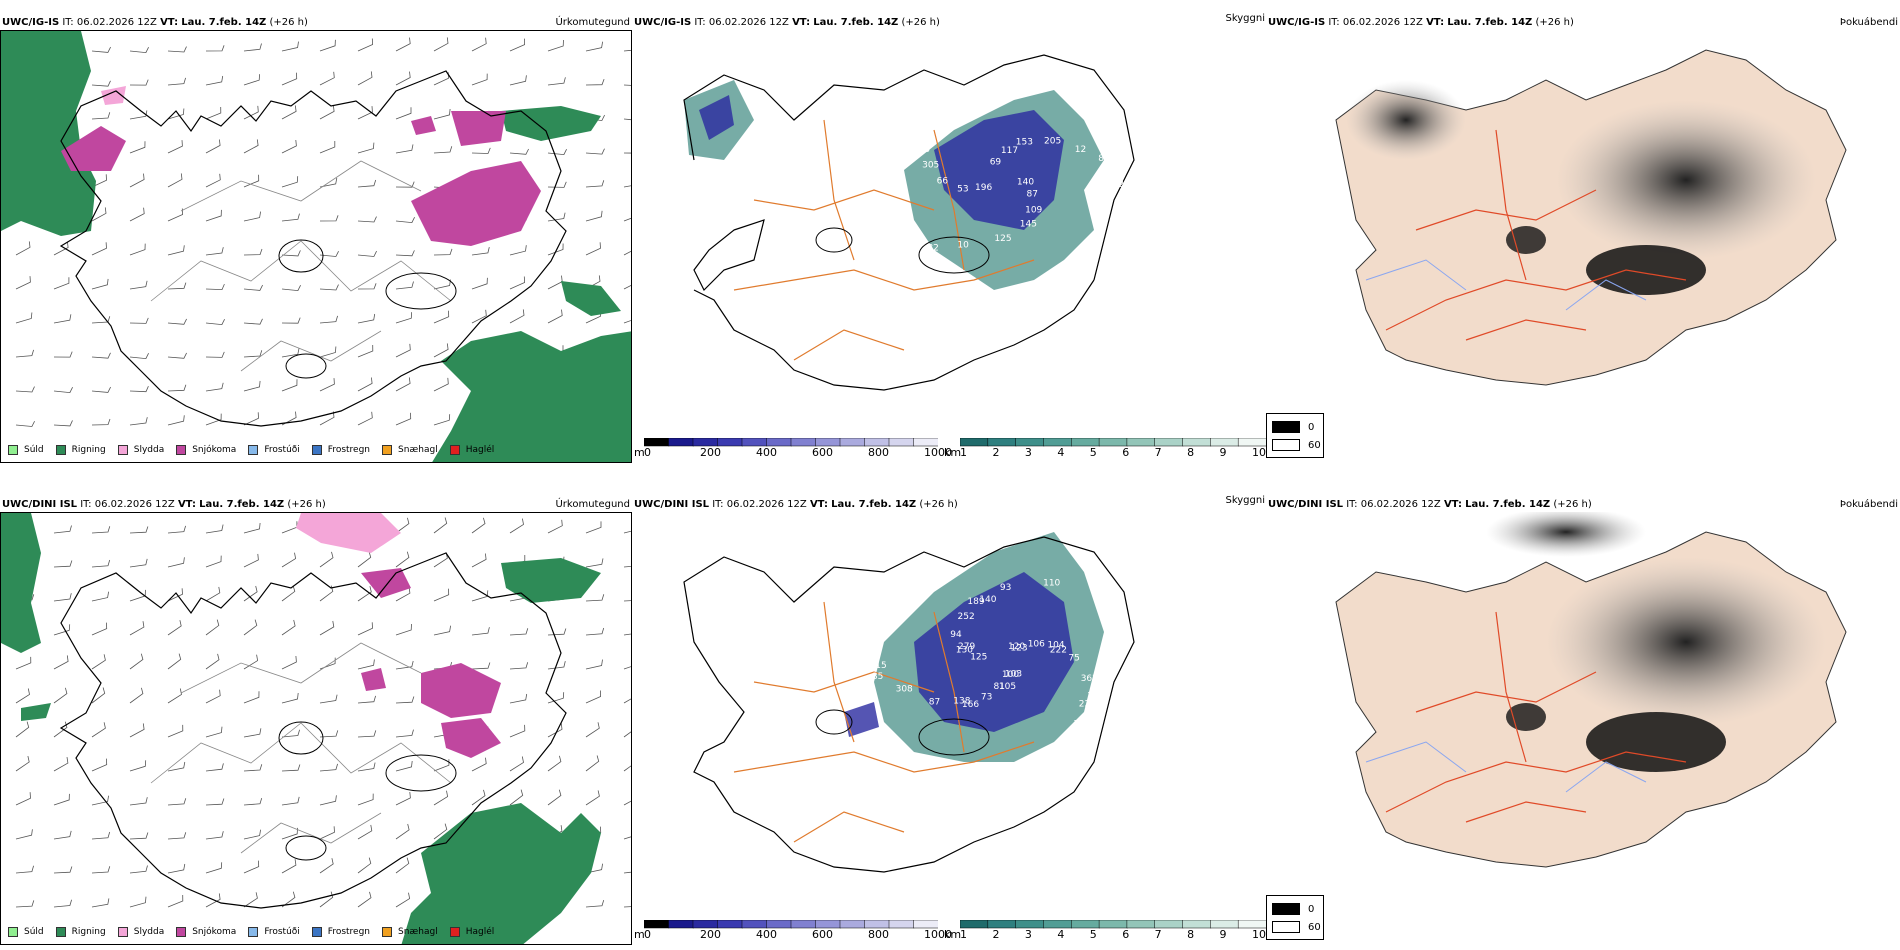  What do you see at coordinates (1382, 22) in the screenshot?
I see `it-value: 06.02.2026 12Z` at bounding box center [1382, 22].